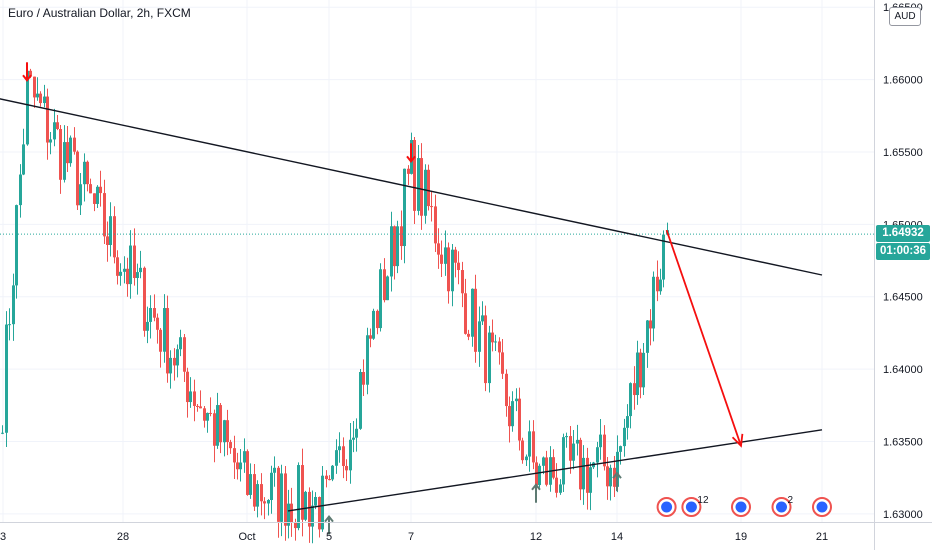 The width and height of the screenshot is (932, 550). Describe the element at coordinates (695, 506) in the screenshot. I see `event-badge: 12` at that location.